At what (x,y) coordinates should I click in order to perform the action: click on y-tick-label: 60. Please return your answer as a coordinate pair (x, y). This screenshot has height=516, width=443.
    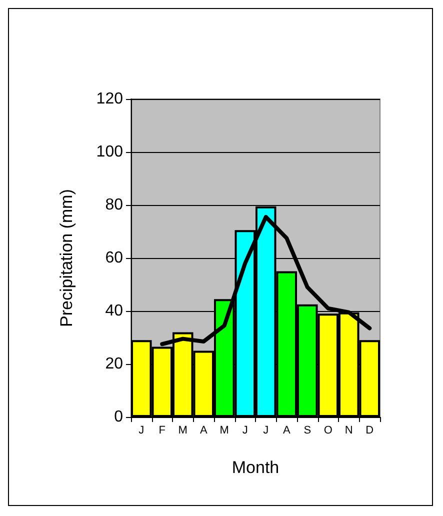
    Looking at the image, I should click on (114, 258).